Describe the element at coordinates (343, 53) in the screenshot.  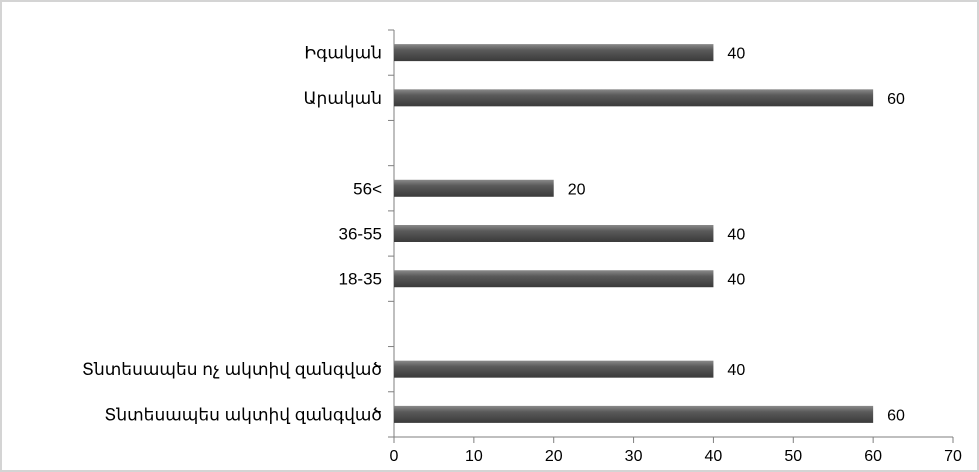
I see `category-label: Իգական` at that location.